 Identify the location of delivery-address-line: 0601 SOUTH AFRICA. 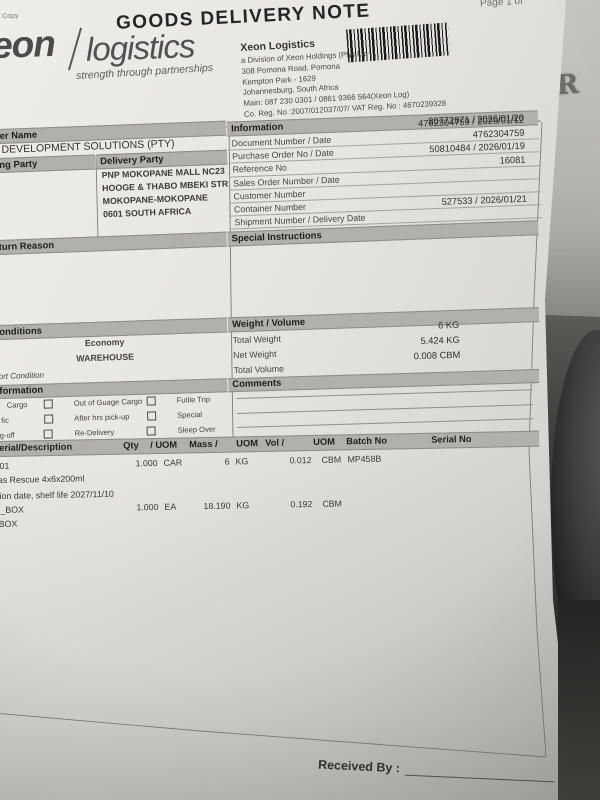
(147, 213).